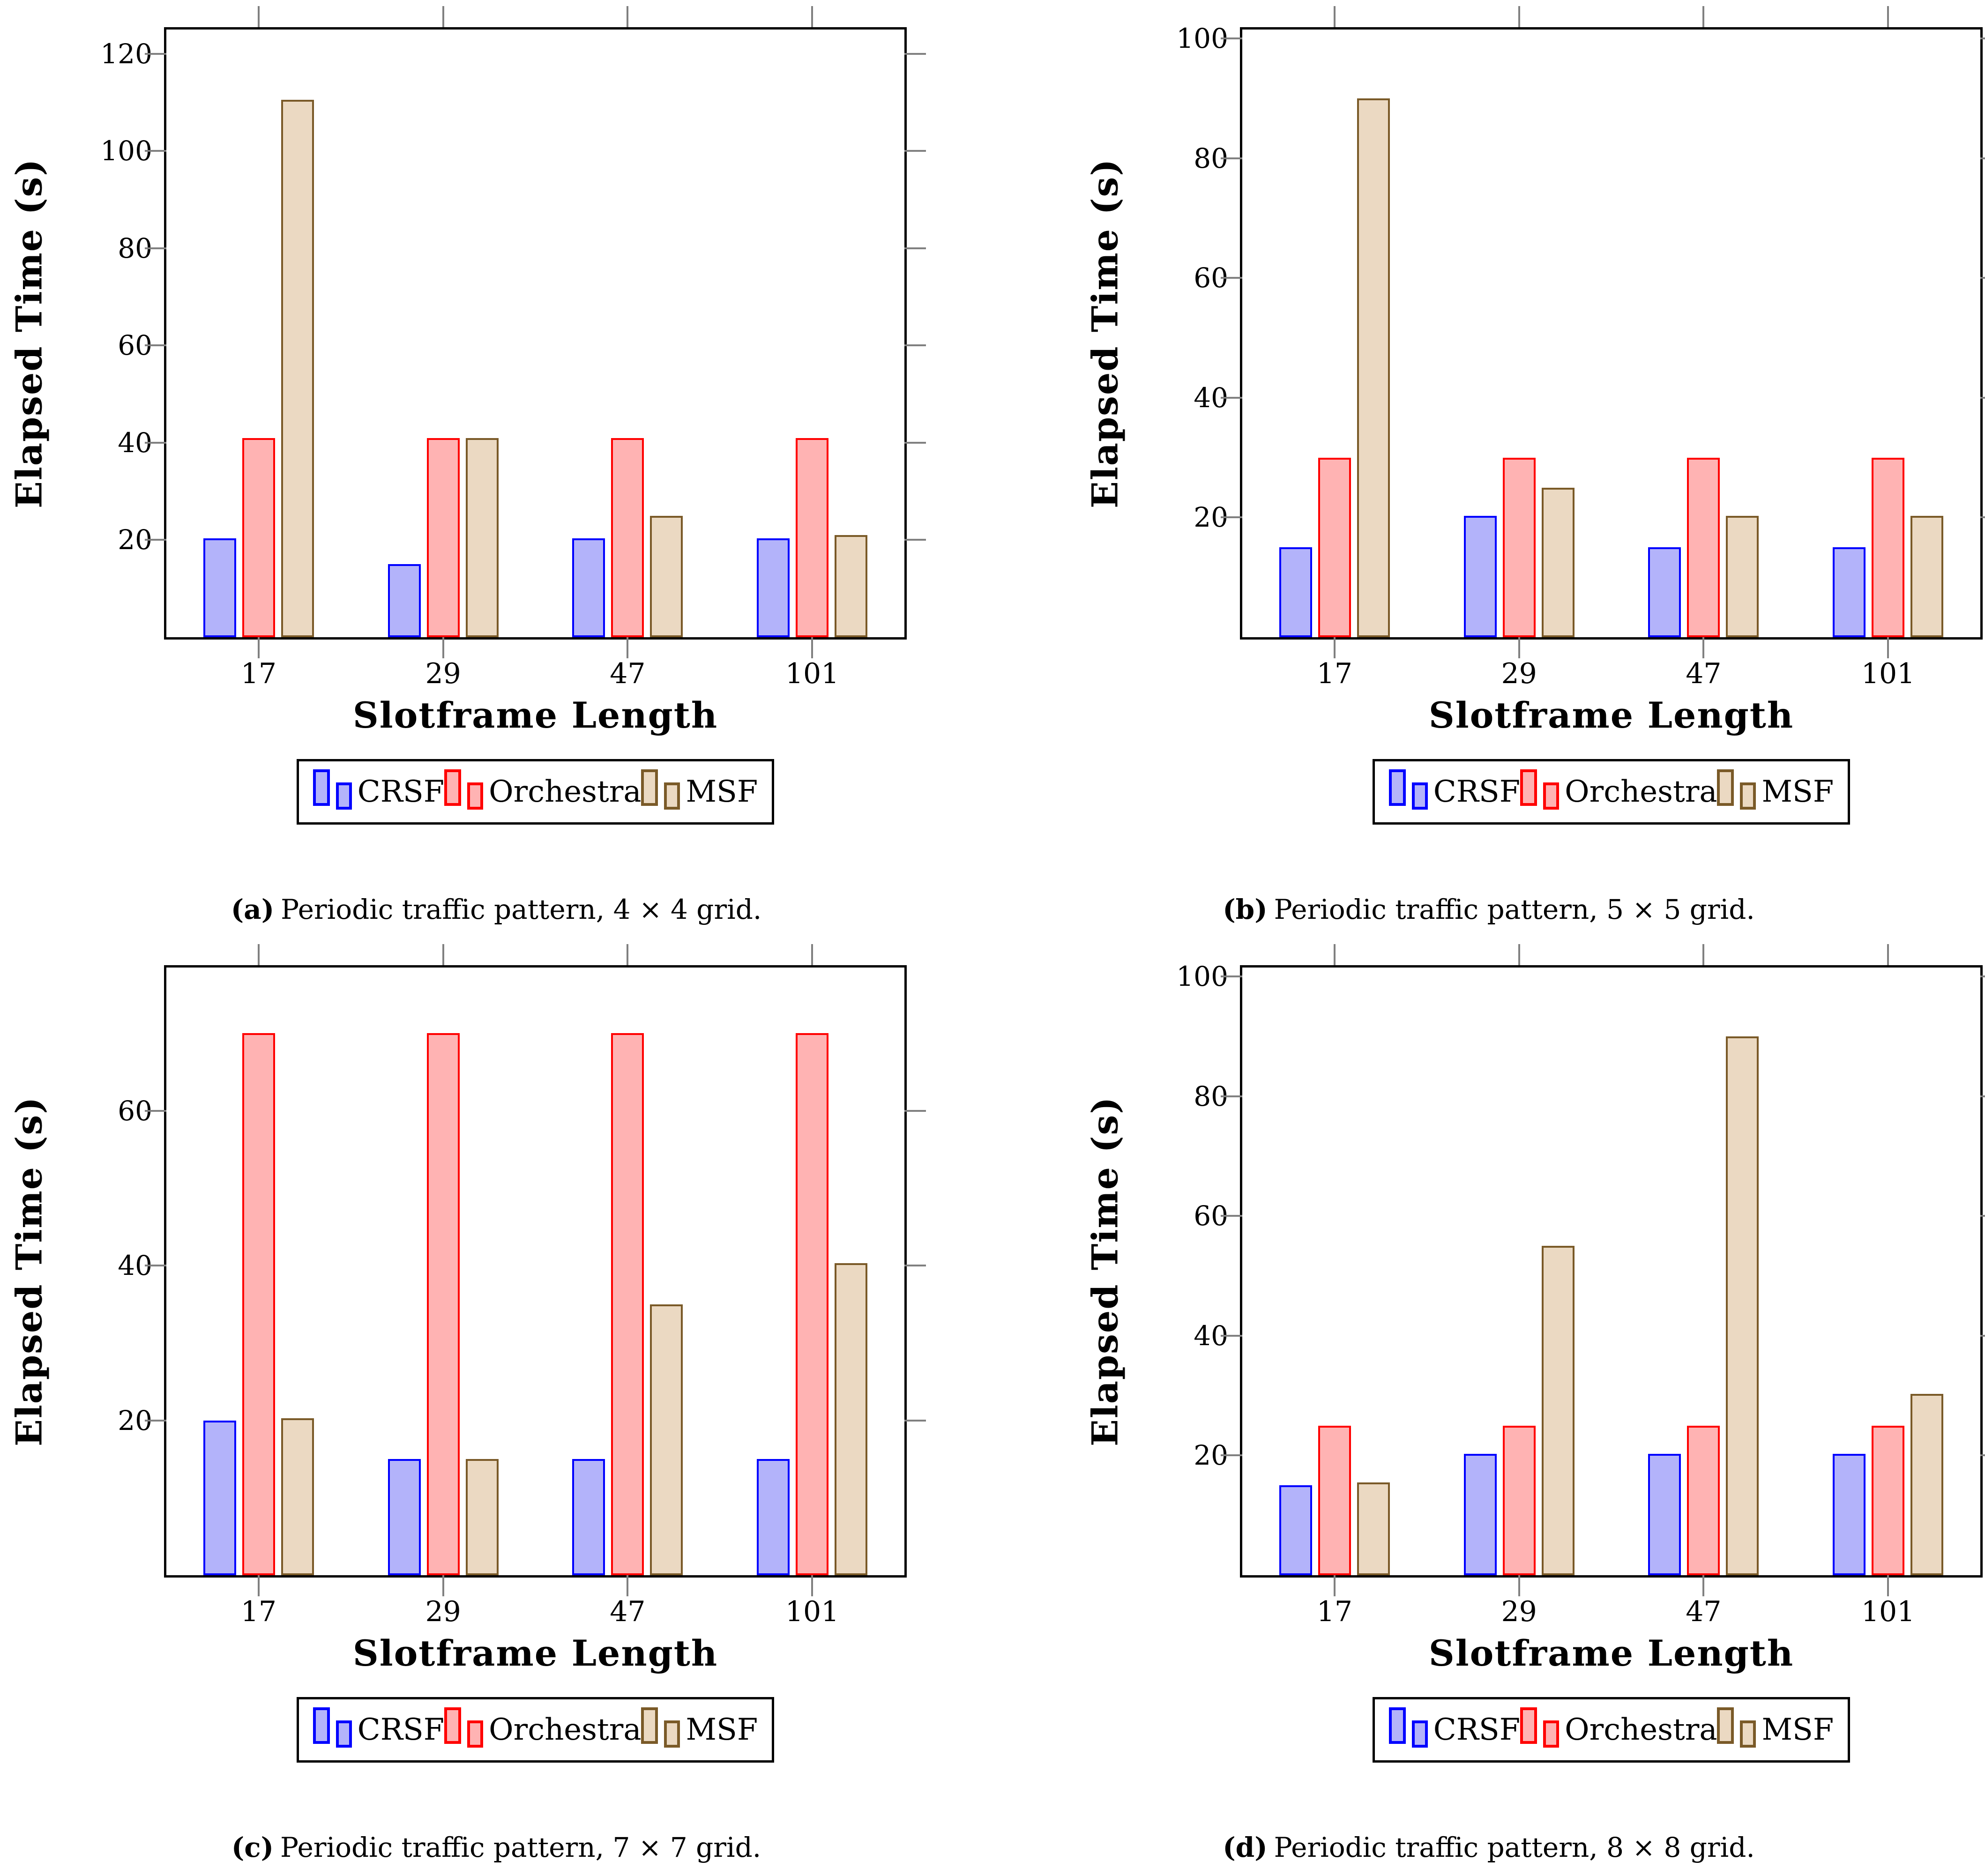 This screenshot has width=1985, height=1876. I want to click on legend-row: CRSF Orchestra MSF, so click(1611, 1730).